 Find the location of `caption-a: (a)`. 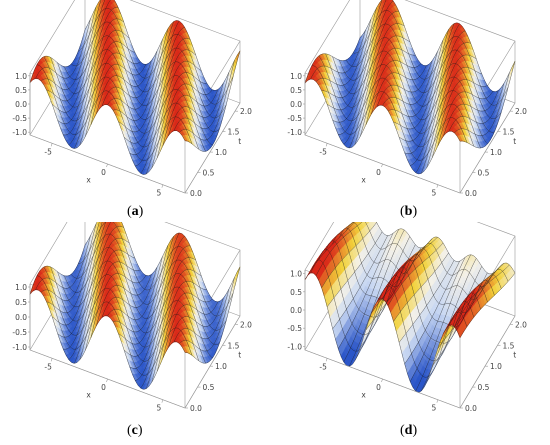

caption-a: (a) is located at coordinates (135, 211).